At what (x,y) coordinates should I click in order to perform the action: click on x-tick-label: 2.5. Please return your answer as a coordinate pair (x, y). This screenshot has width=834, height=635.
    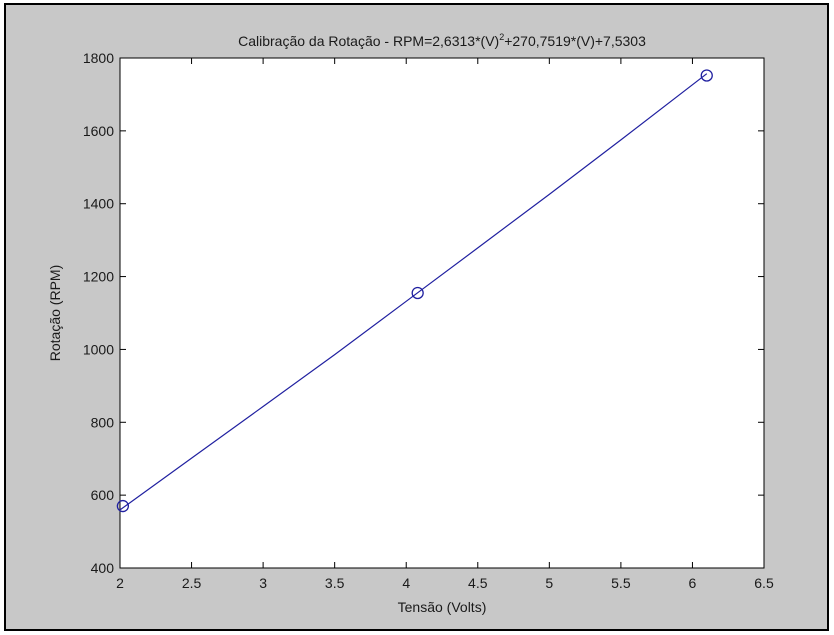
    Looking at the image, I should click on (192, 583).